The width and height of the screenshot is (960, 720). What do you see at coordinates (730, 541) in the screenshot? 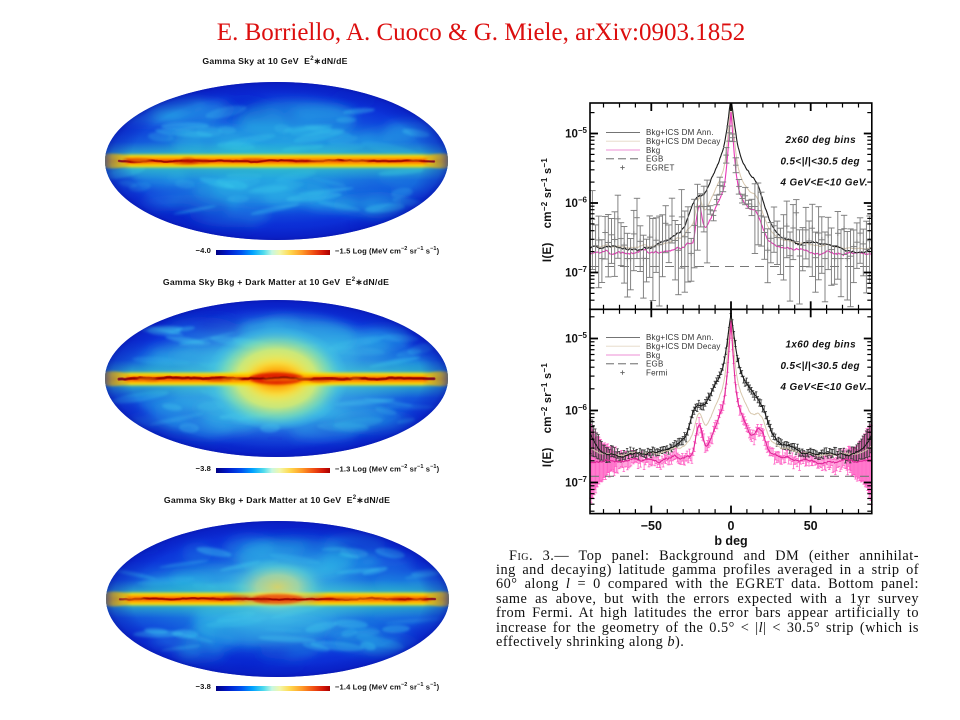
I see `svg-text: b deg` at bounding box center [730, 541].